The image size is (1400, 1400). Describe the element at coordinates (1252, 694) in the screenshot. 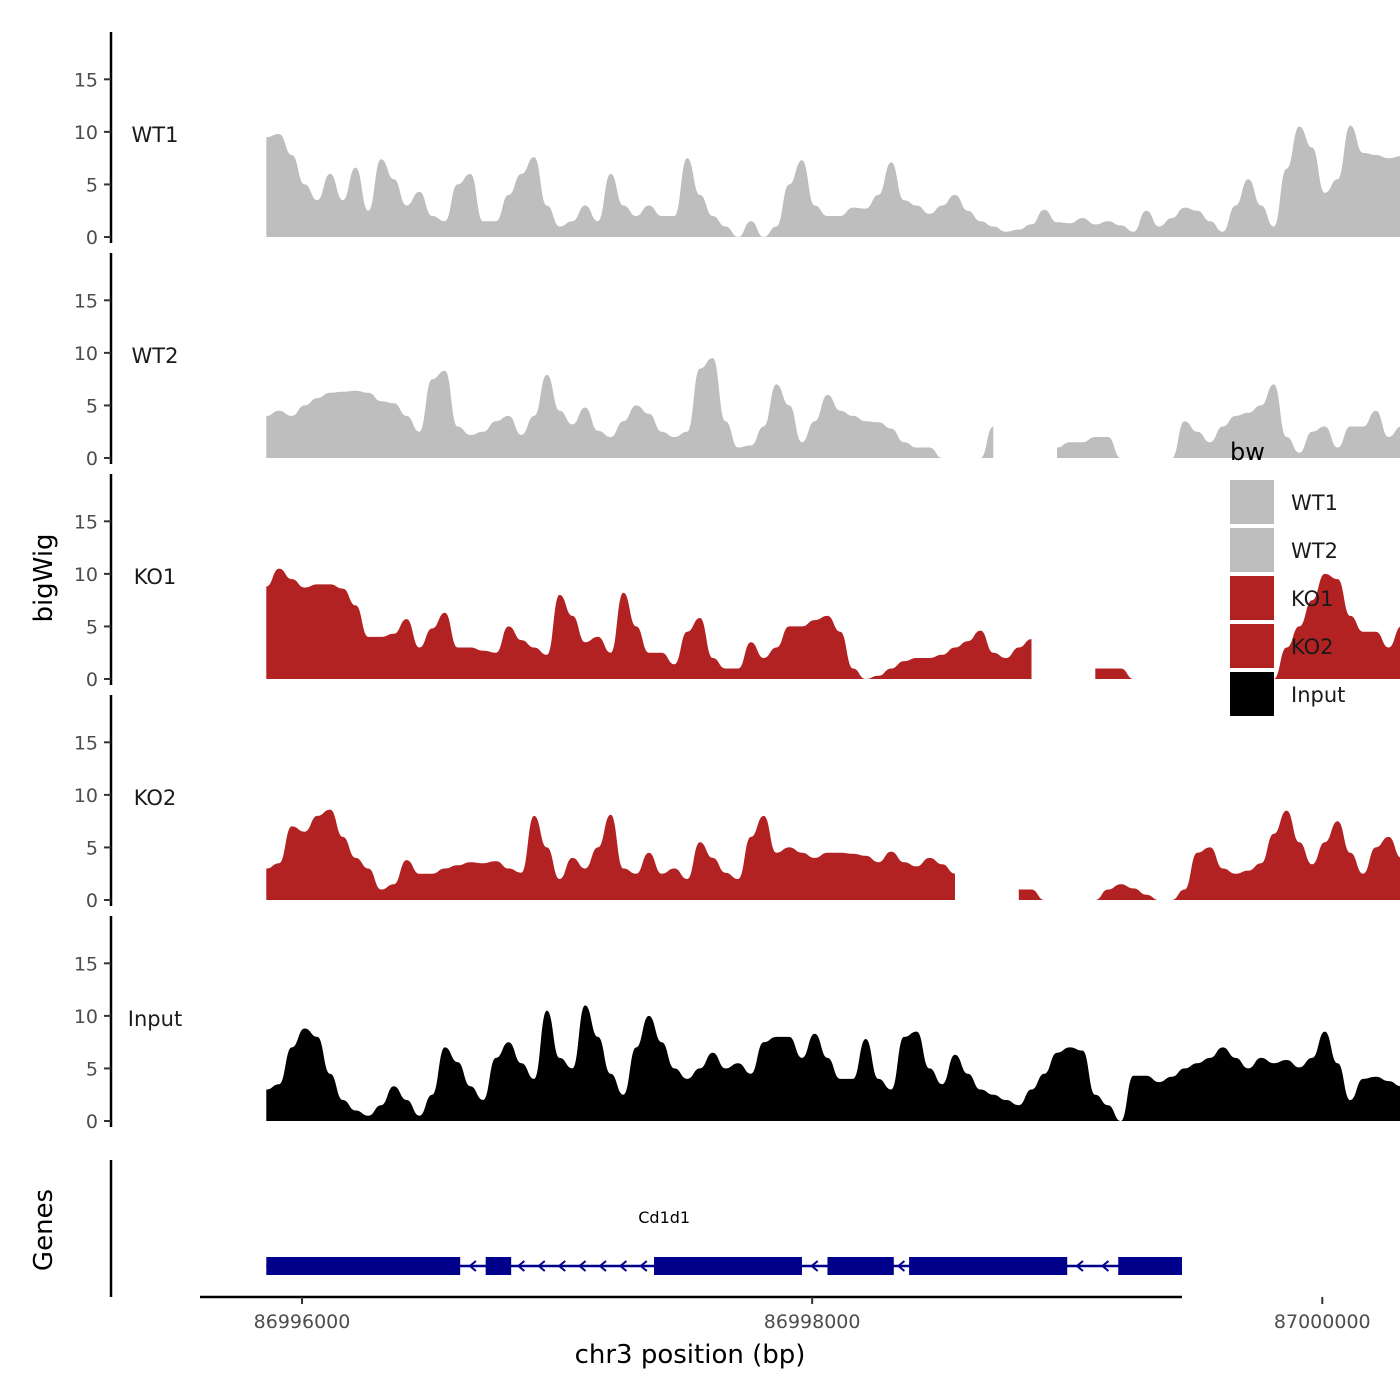

I see `legend-swatch-input` at that location.